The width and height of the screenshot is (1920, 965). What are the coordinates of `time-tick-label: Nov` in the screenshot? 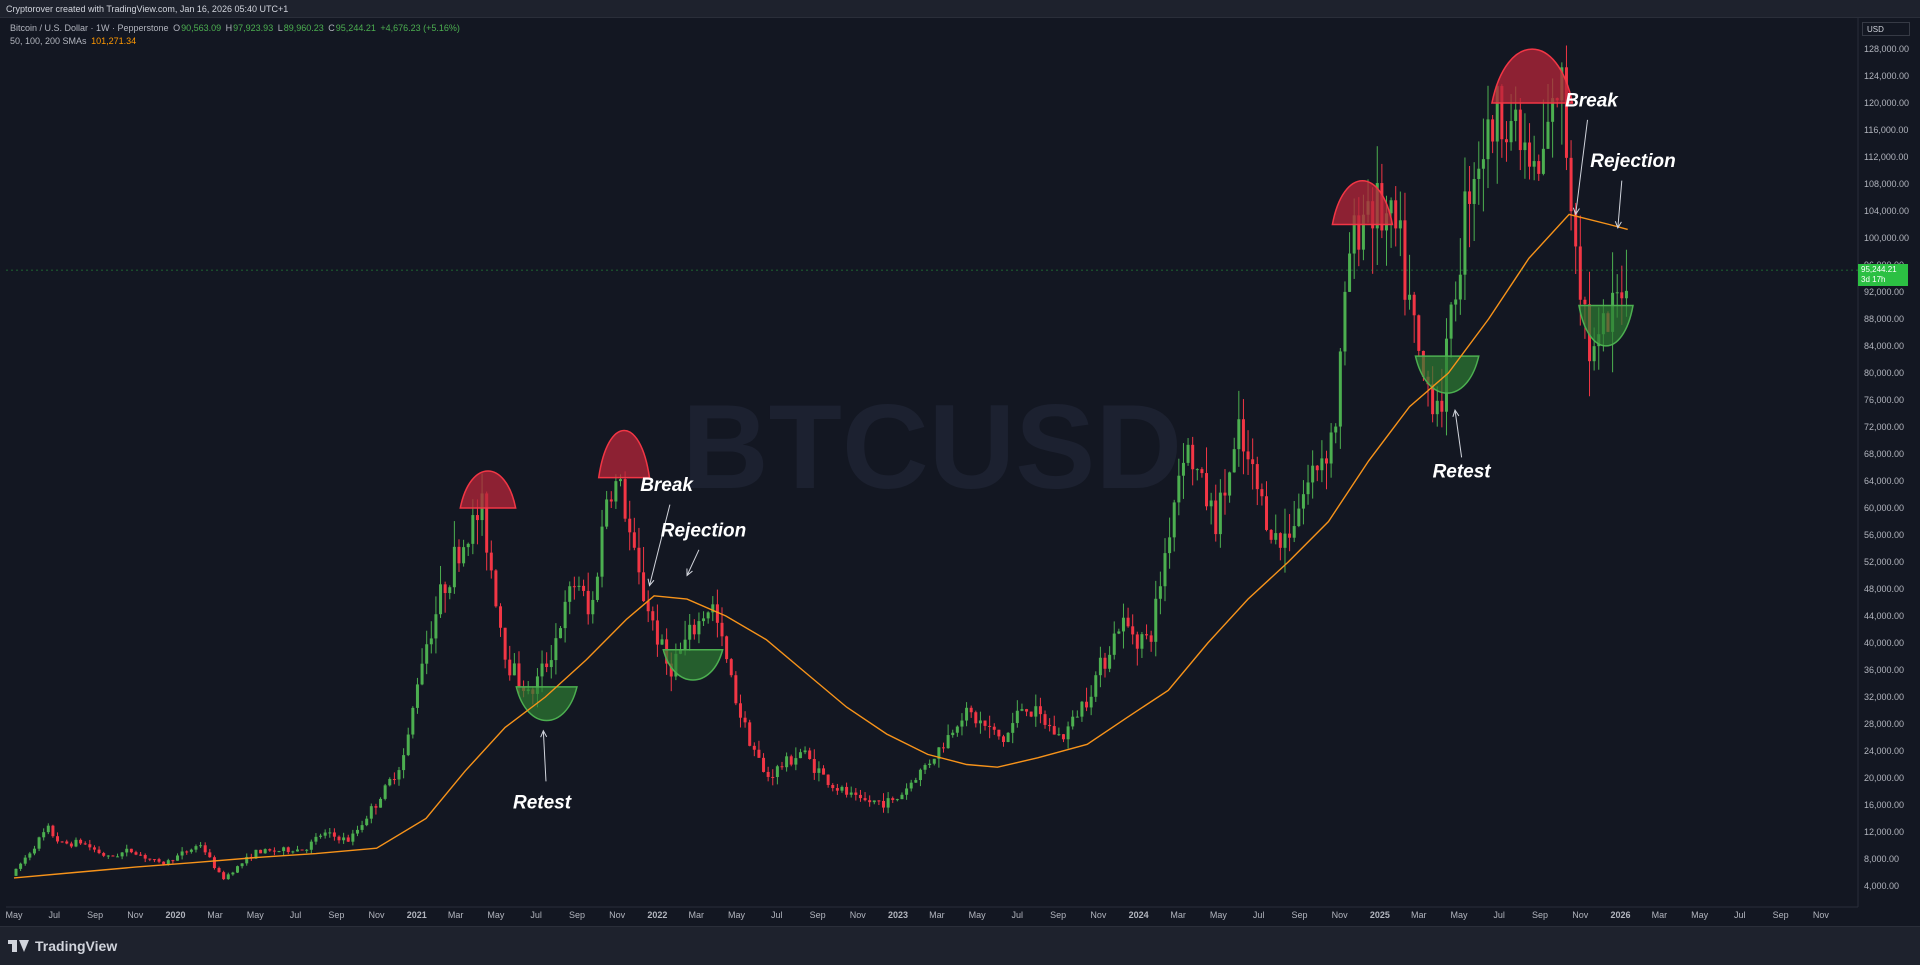 It's located at (135, 915).